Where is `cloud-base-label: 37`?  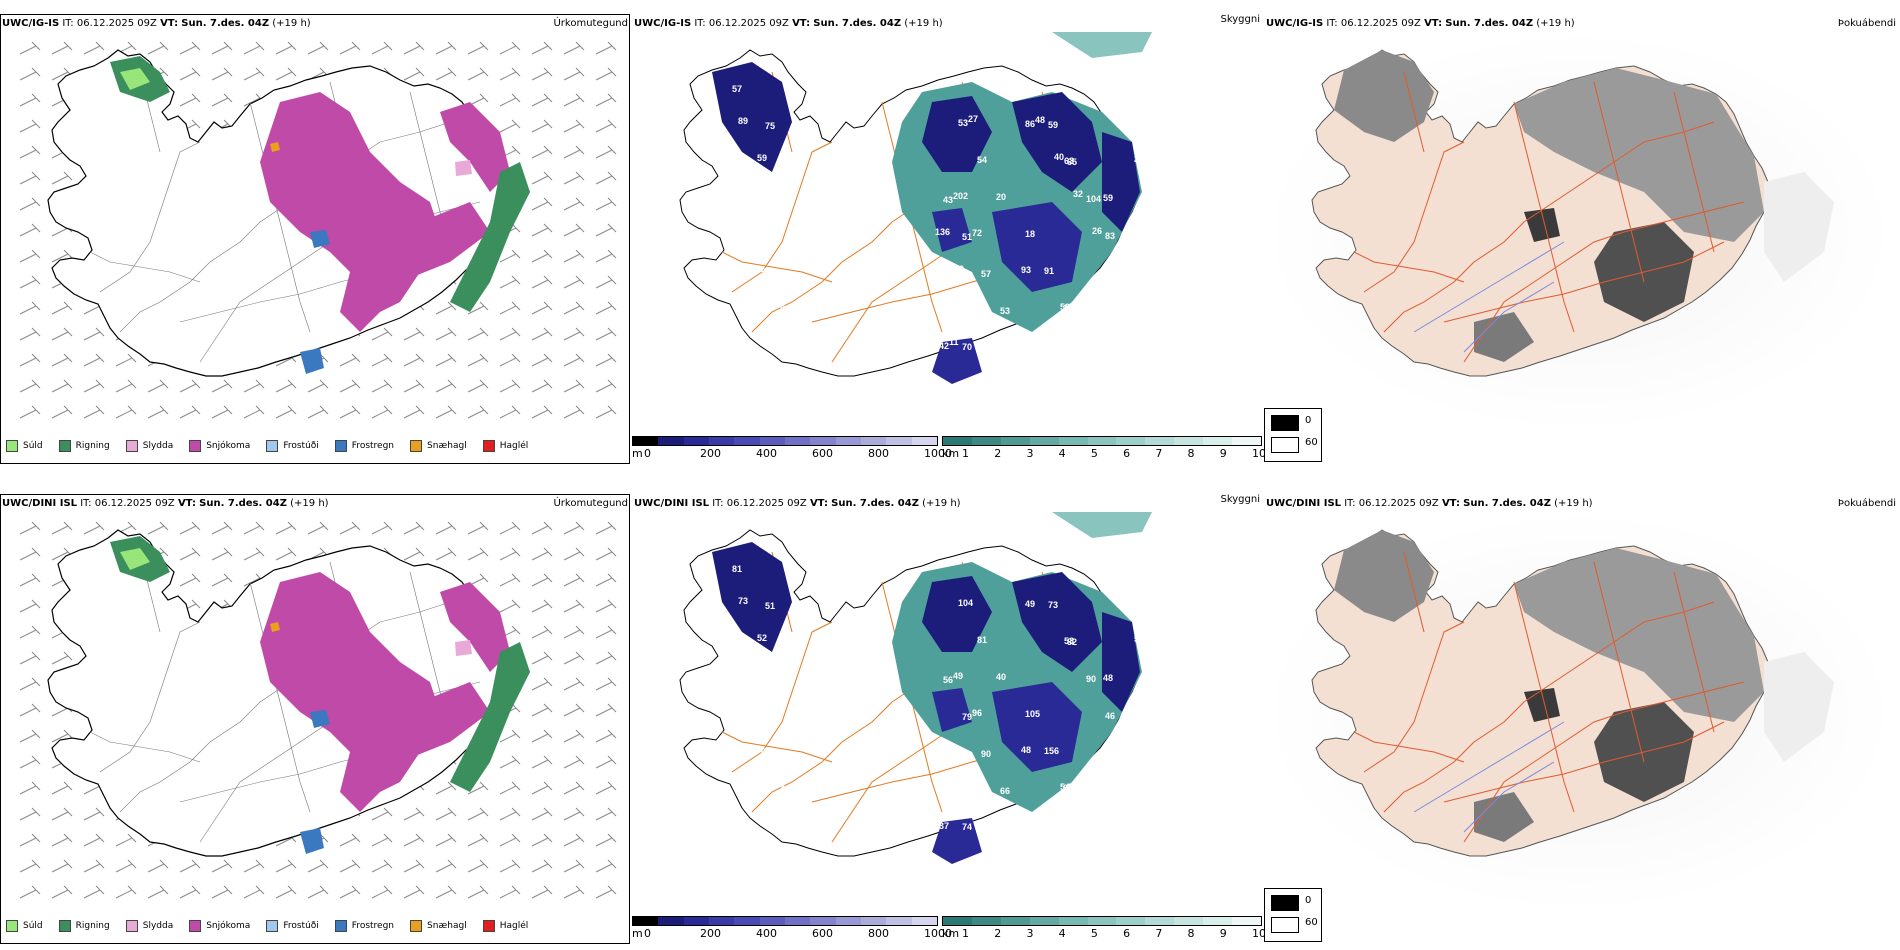
cloud-base-label: 37 is located at coordinates (944, 826).